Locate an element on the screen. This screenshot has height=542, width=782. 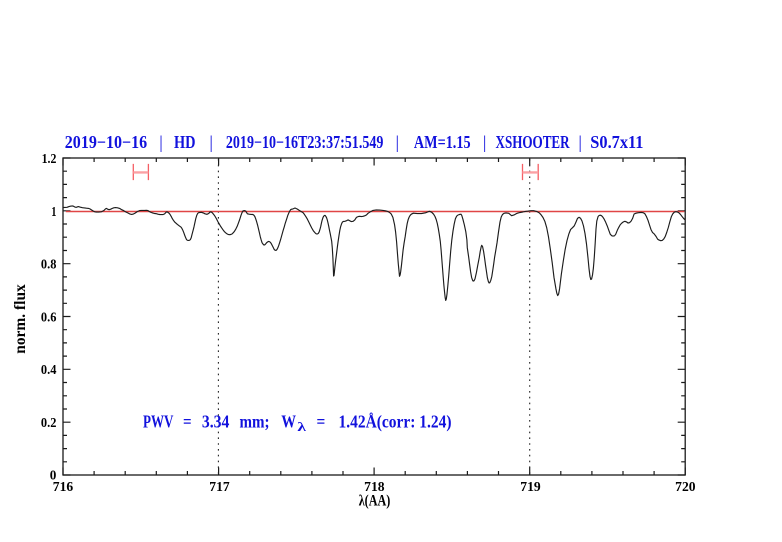
svg-text: 720 is located at coordinates (685, 486).